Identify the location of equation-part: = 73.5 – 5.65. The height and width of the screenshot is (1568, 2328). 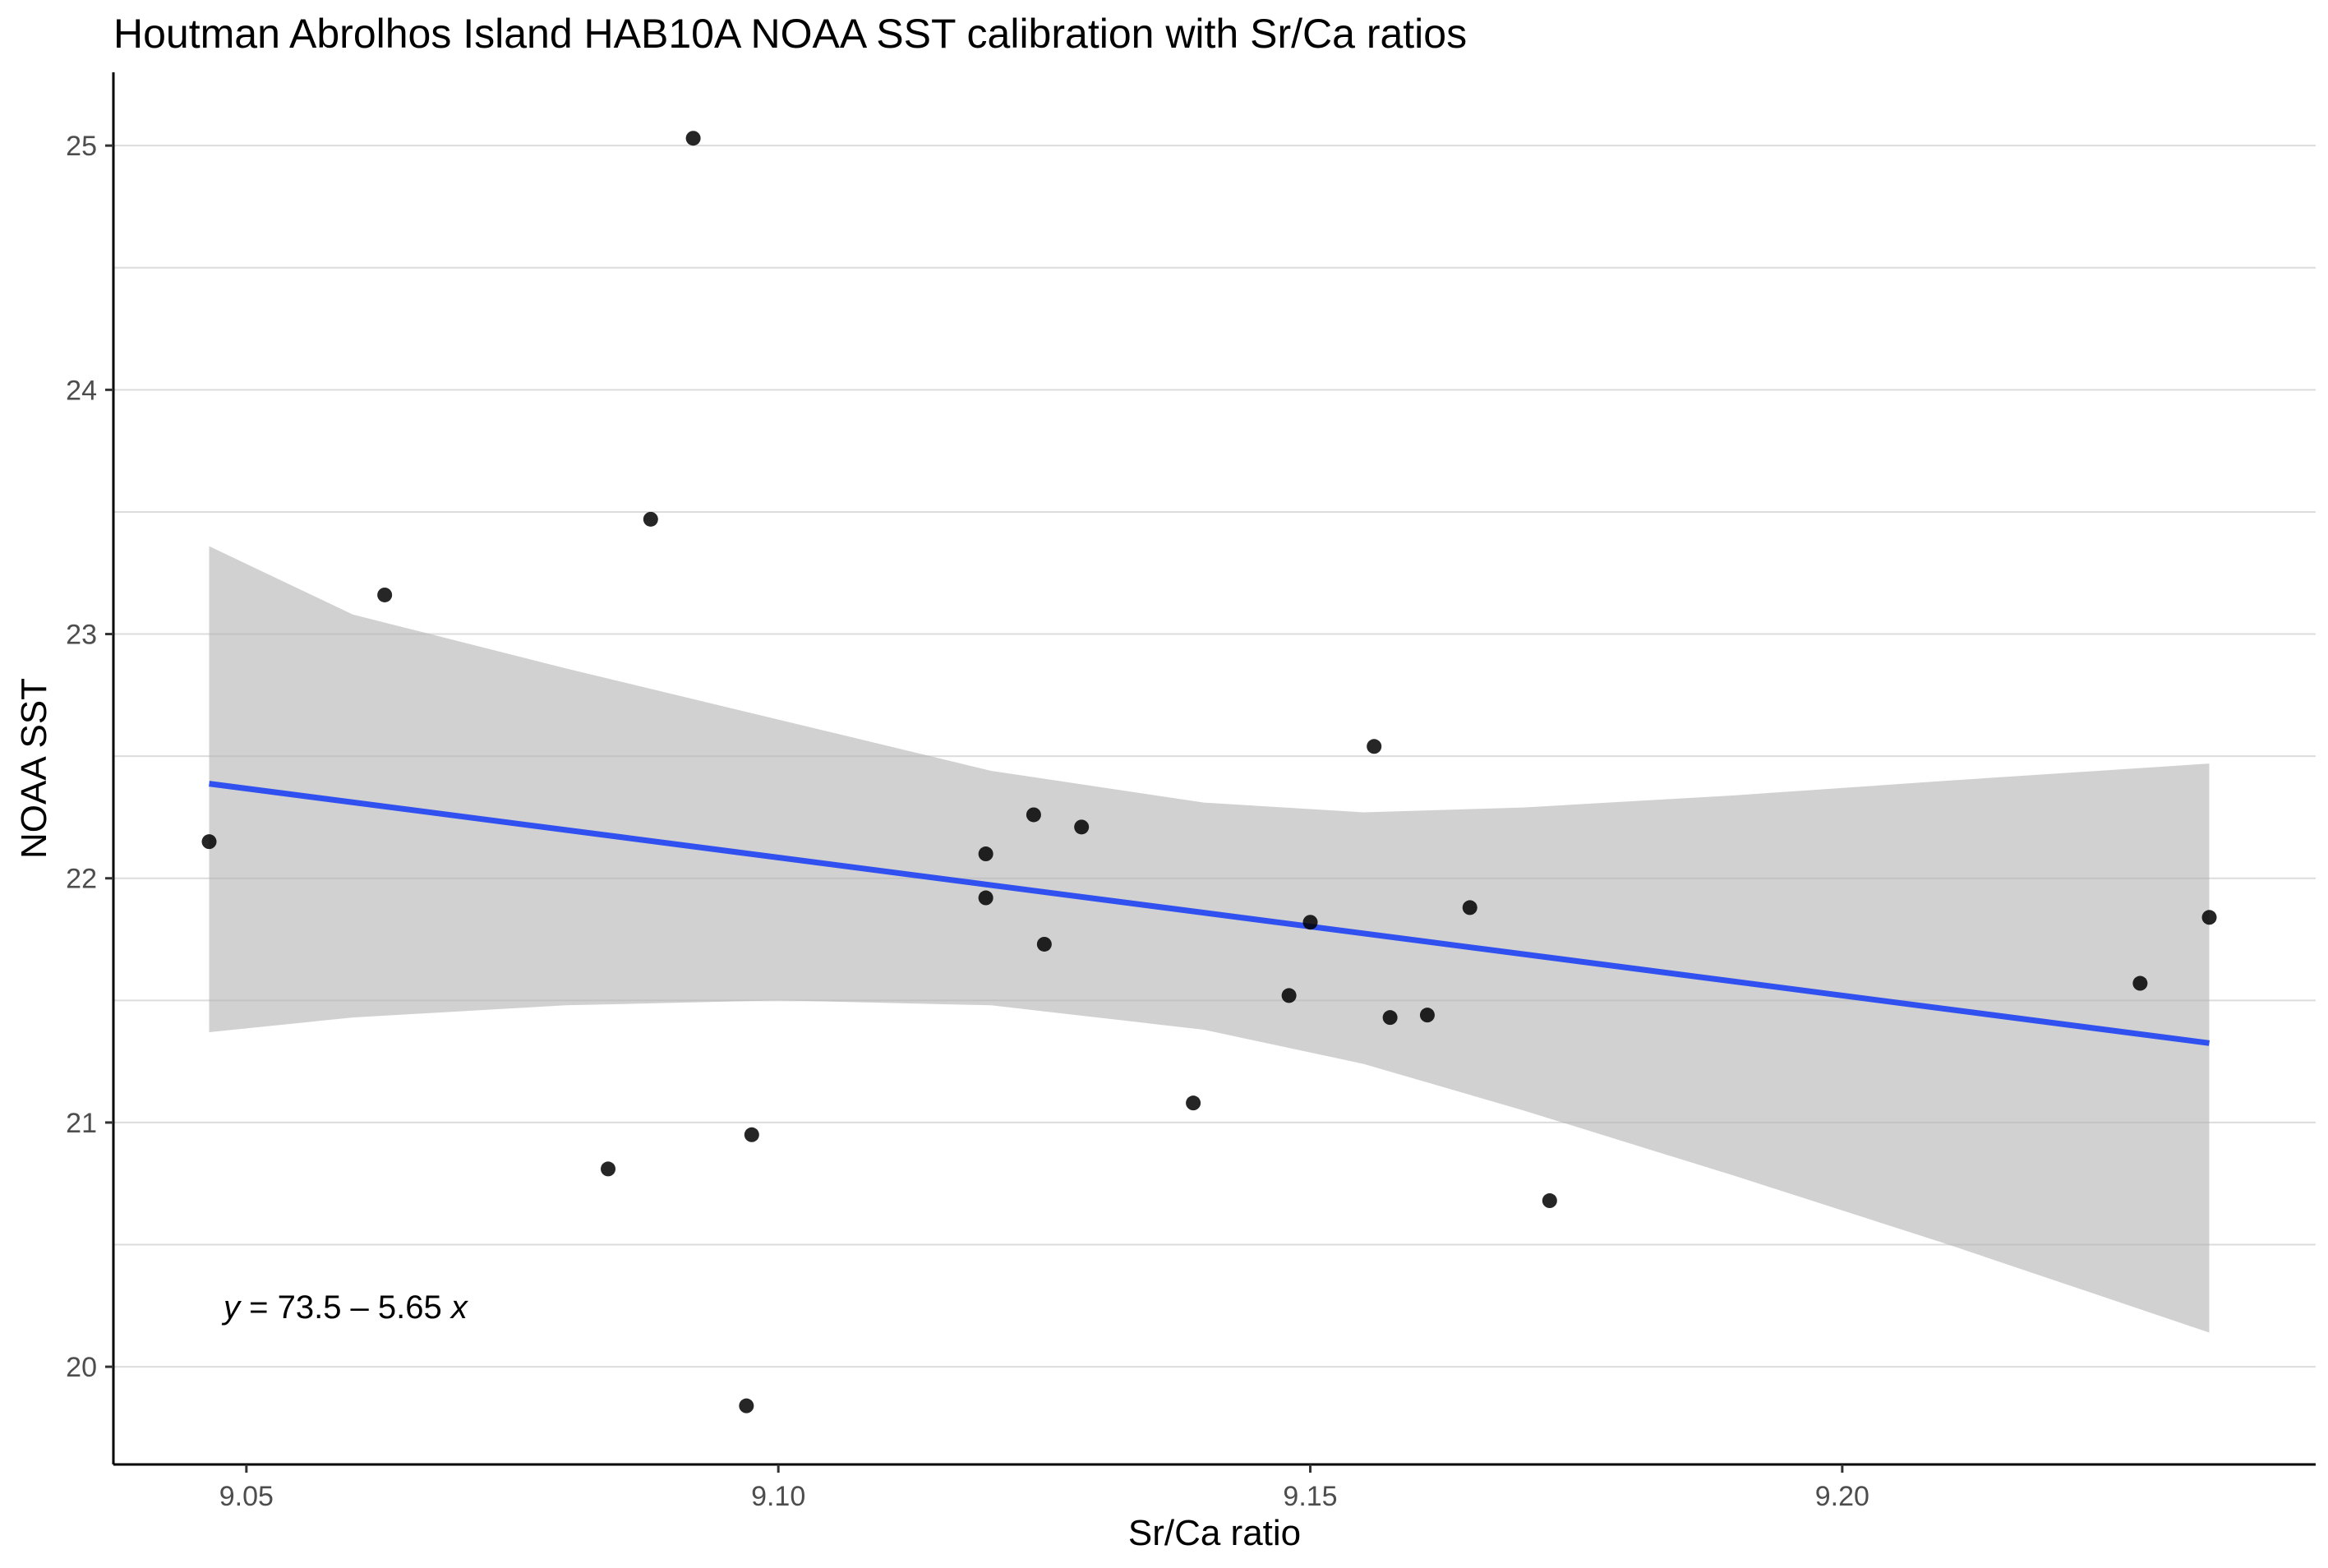
(345, 1307).